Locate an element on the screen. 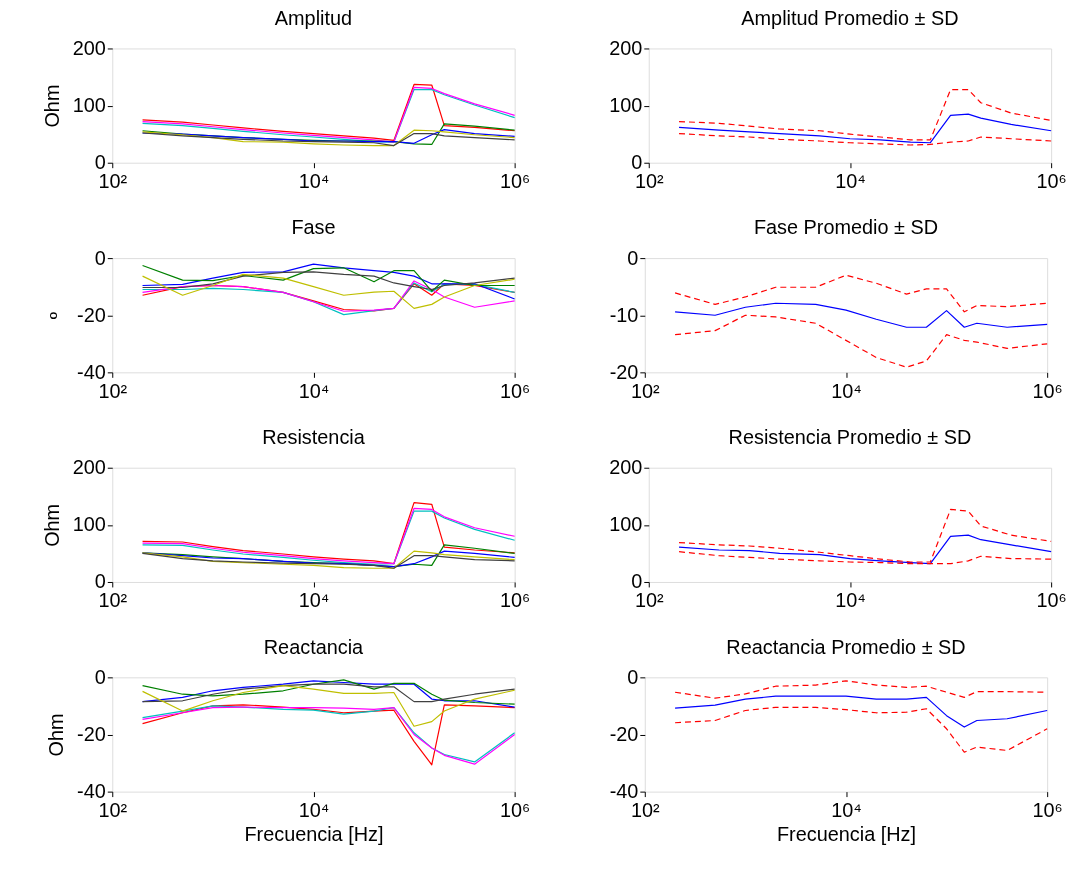  y-axis-title: º is located at coordinates (56, 315).